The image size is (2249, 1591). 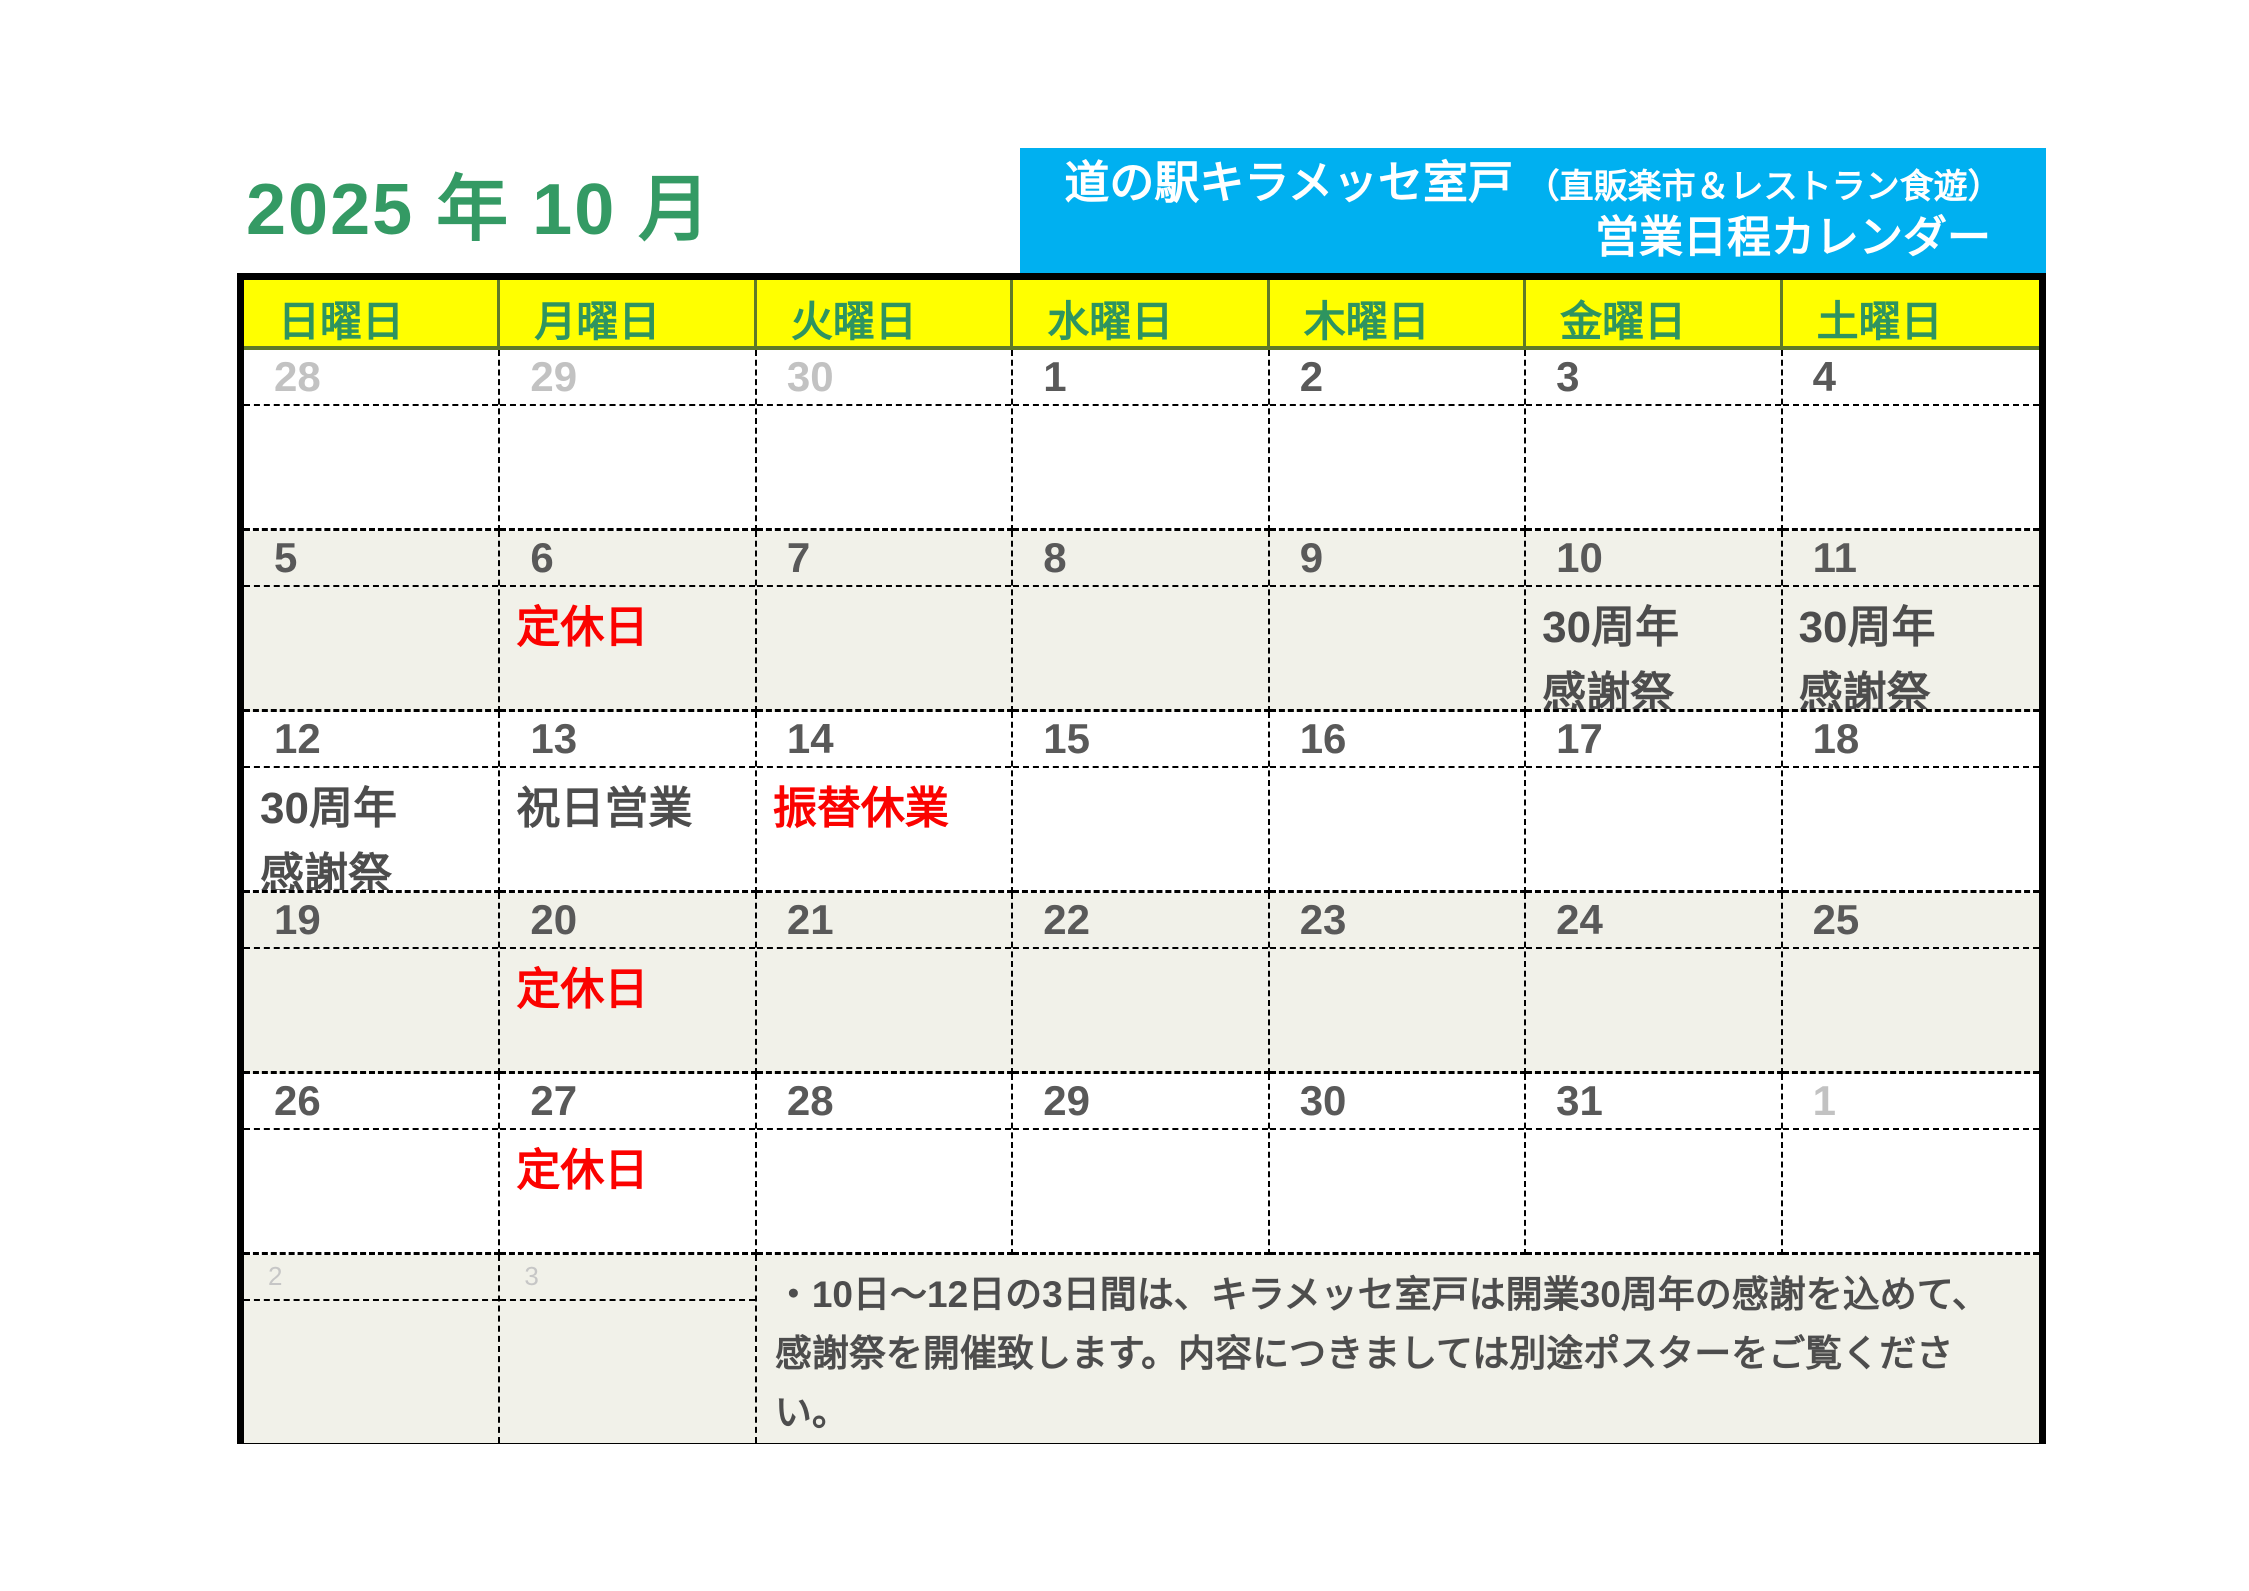 I want to click on day-number: 3, so click(x=627, y=1278).